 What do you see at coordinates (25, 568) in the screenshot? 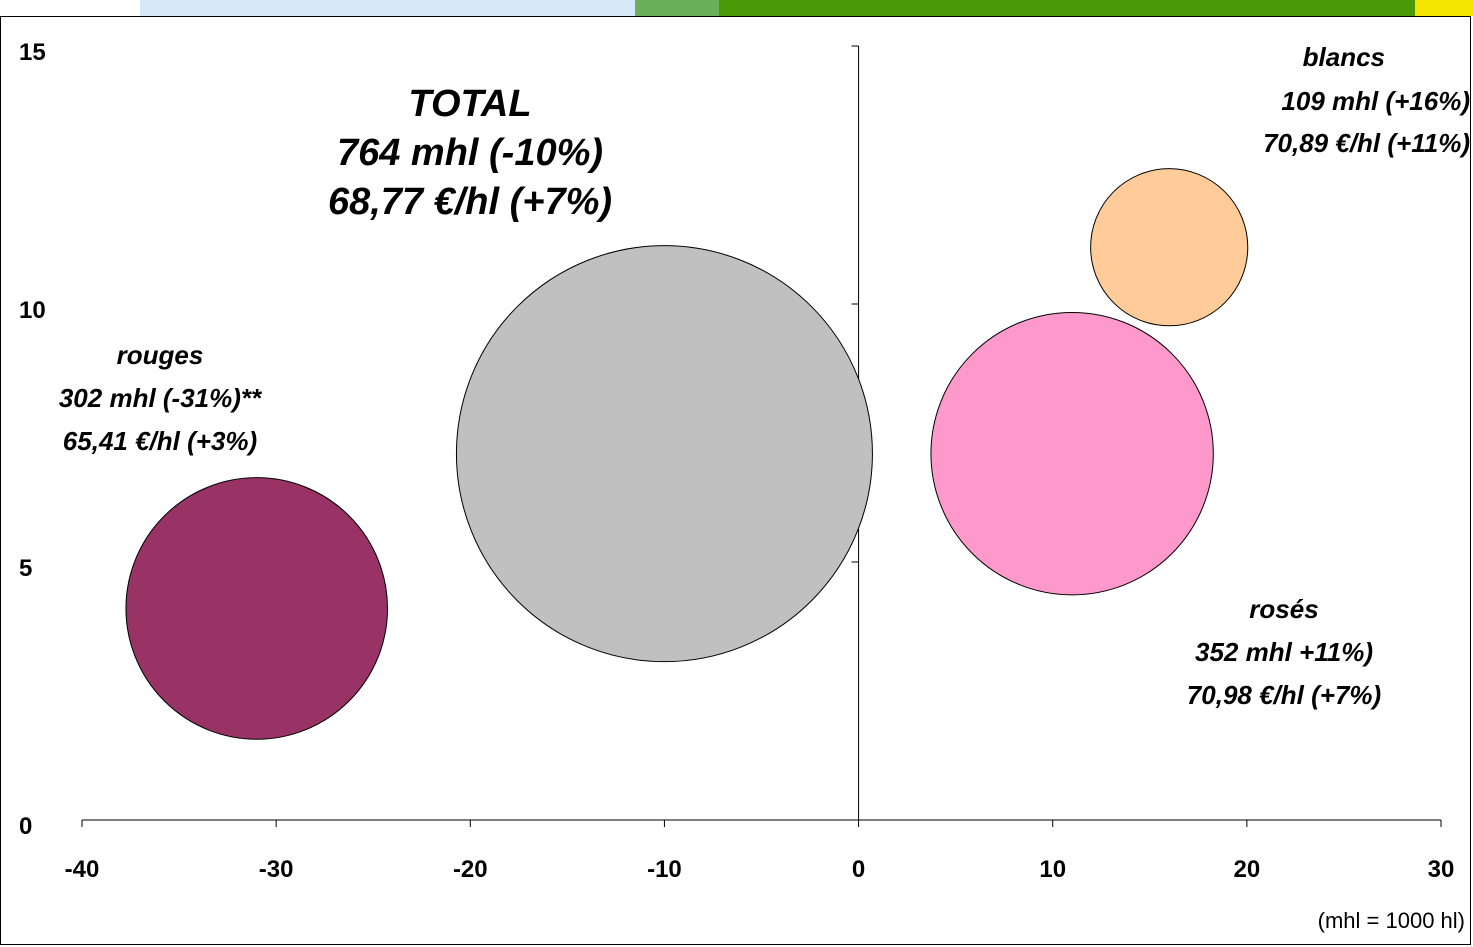
I see `y-tick-label: 5` at bounding box center [25, 568].